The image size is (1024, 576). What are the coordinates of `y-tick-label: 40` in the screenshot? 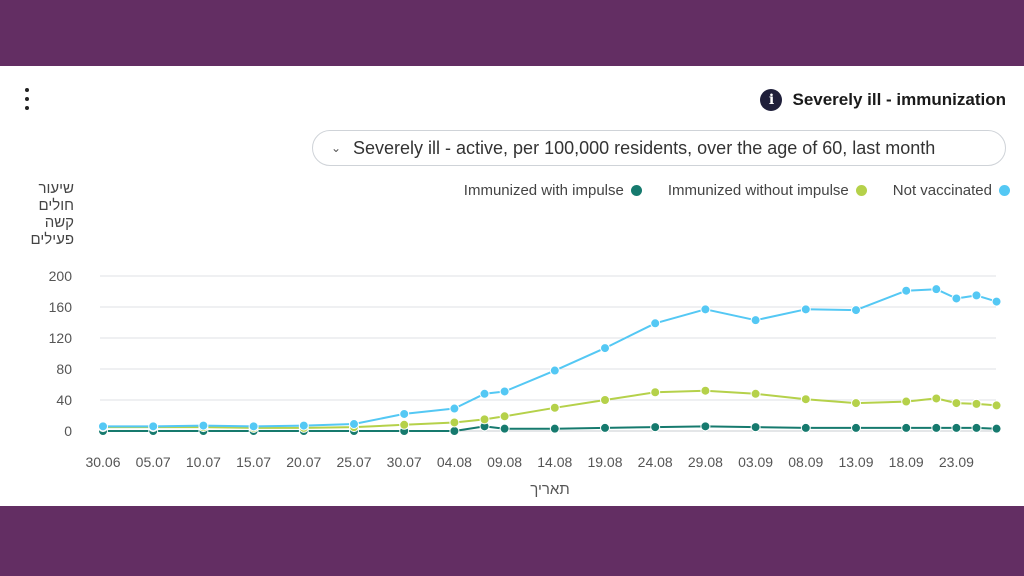 It's located at (64, 400).